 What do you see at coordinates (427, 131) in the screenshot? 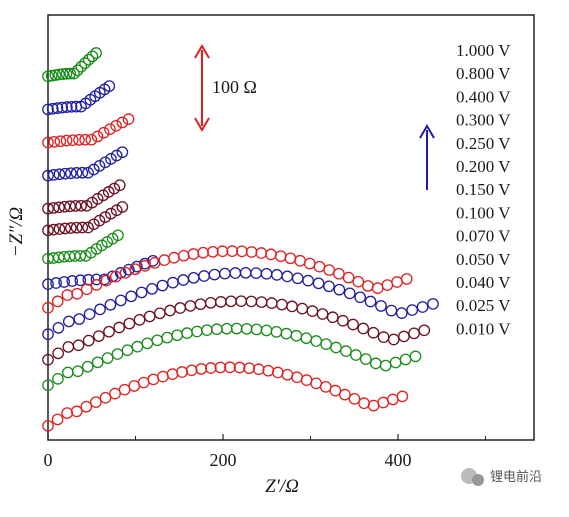
I see `legend-arrow-head` at bounding box center [427, 131].